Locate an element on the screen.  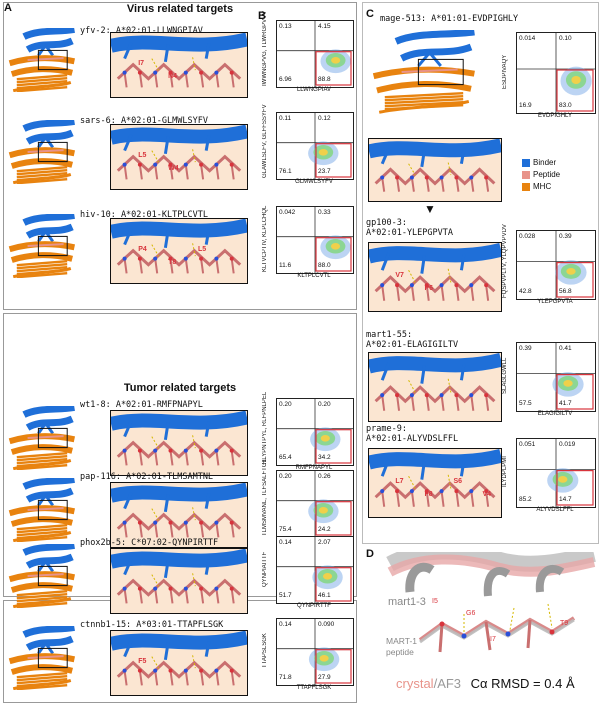
q-upper-right: 0.39 is located at coordinates (565, 236).